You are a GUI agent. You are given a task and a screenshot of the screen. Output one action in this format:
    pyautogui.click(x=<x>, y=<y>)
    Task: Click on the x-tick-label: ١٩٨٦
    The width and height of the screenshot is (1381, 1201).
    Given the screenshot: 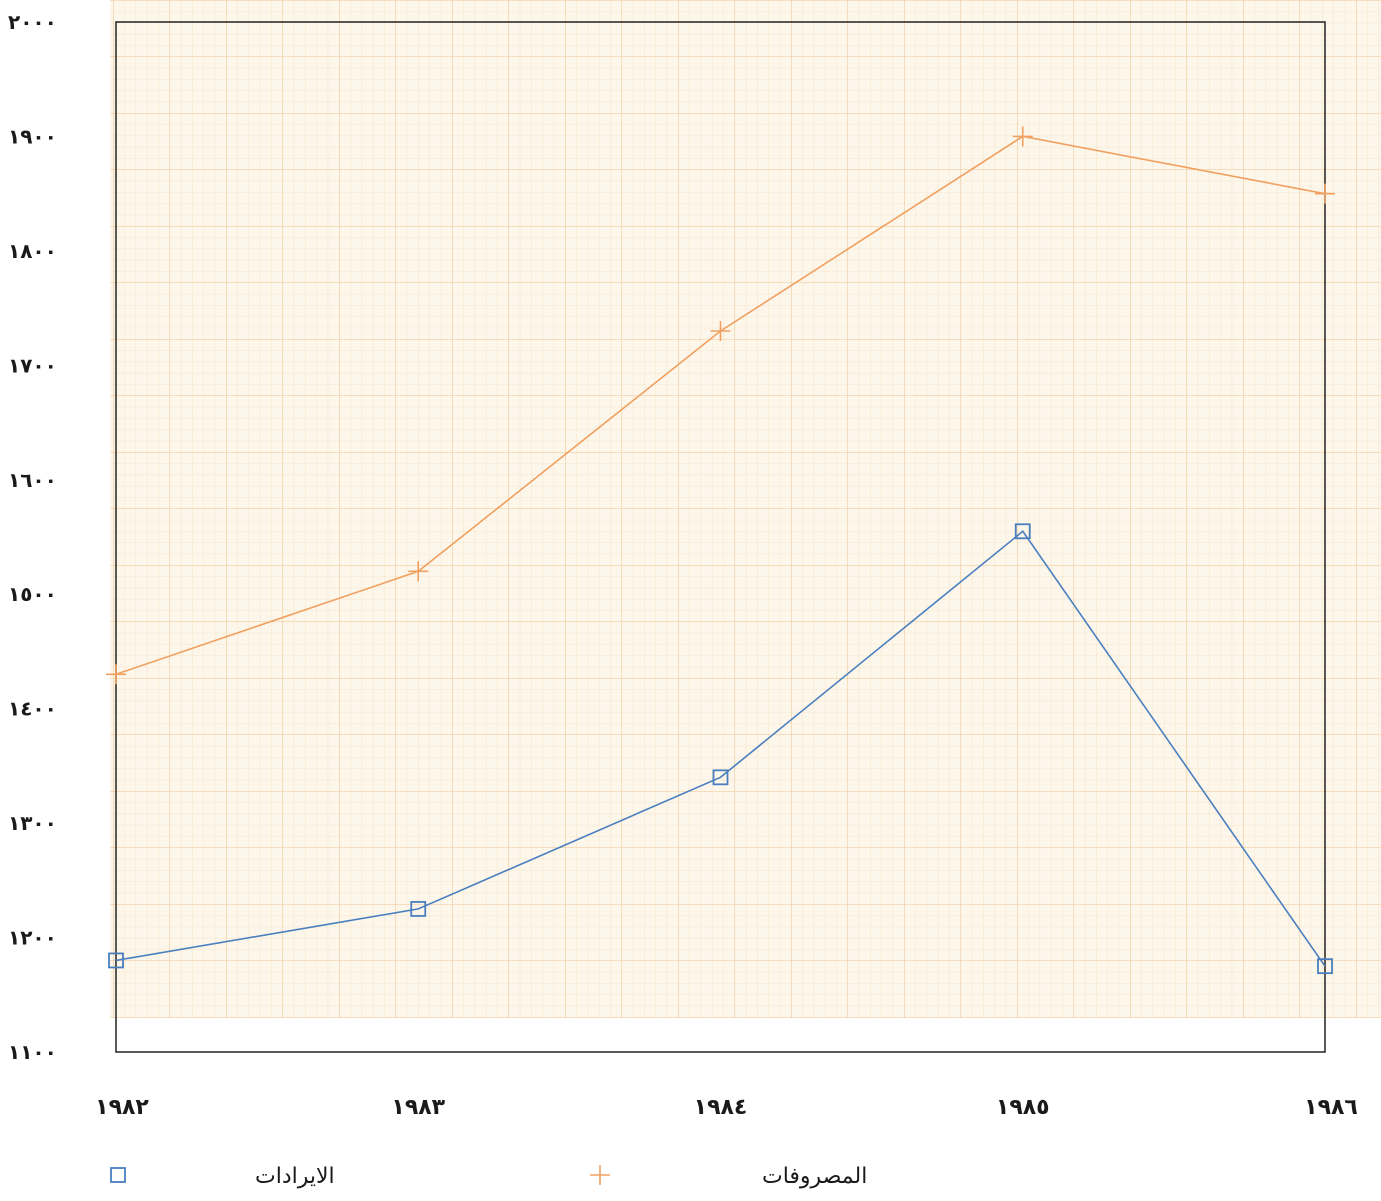 What is the action you would take?
    pyautogui.click(x=1331, y=1107)
    